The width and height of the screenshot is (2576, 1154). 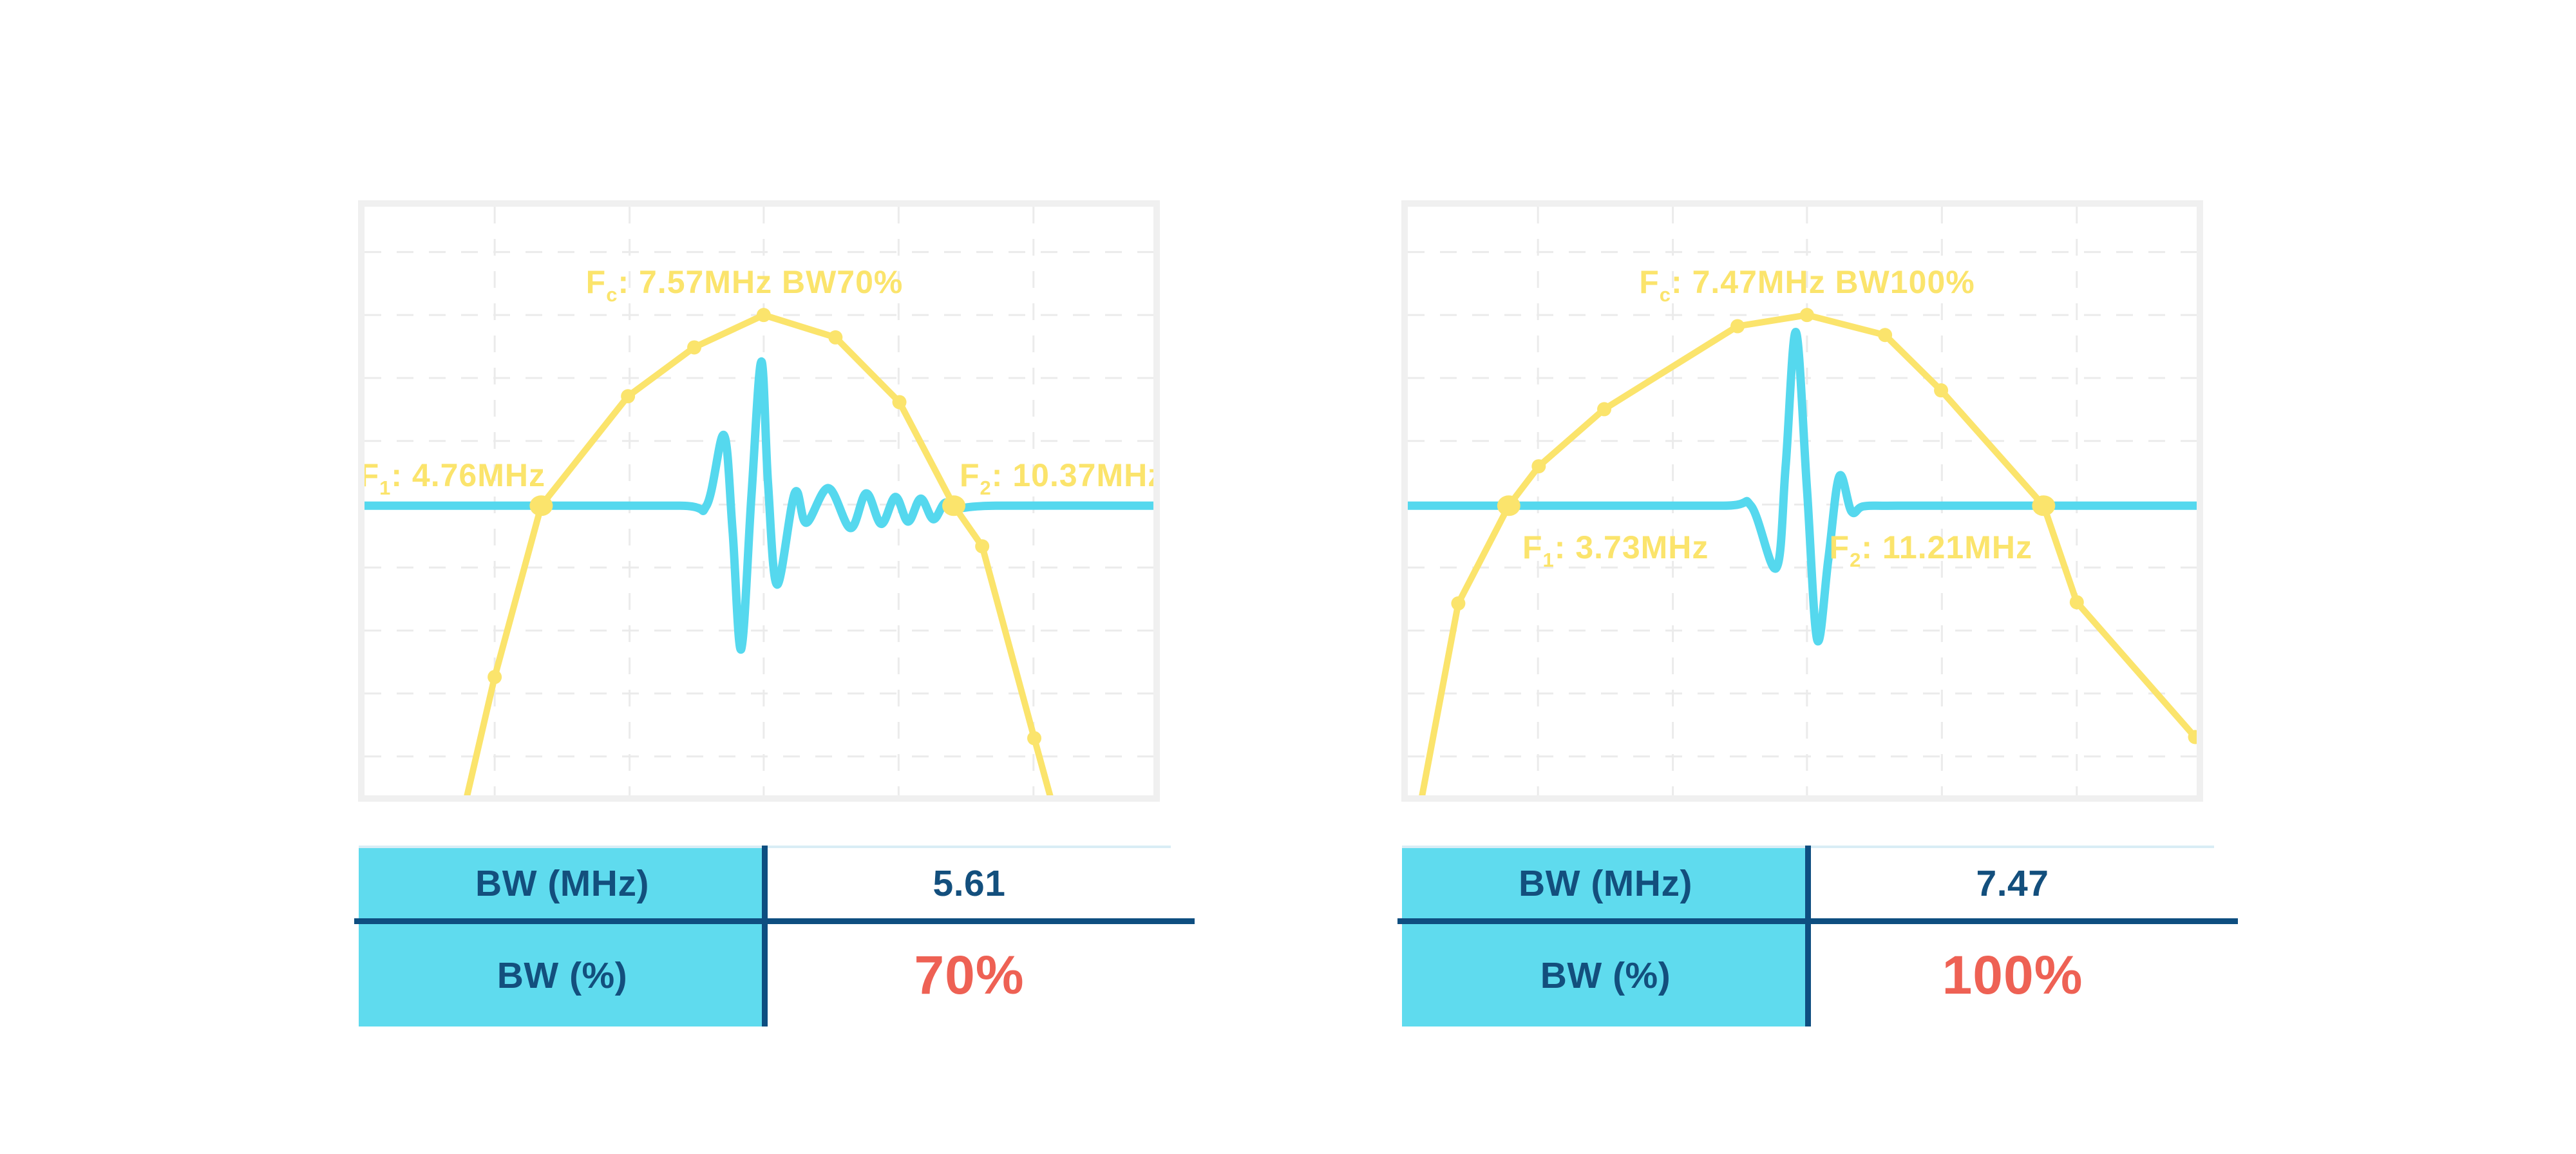 What do you see at coordinates (970, 975) in the screenshot?
I see `bw-pct-value: 70%` at bounding box center [970, 975].